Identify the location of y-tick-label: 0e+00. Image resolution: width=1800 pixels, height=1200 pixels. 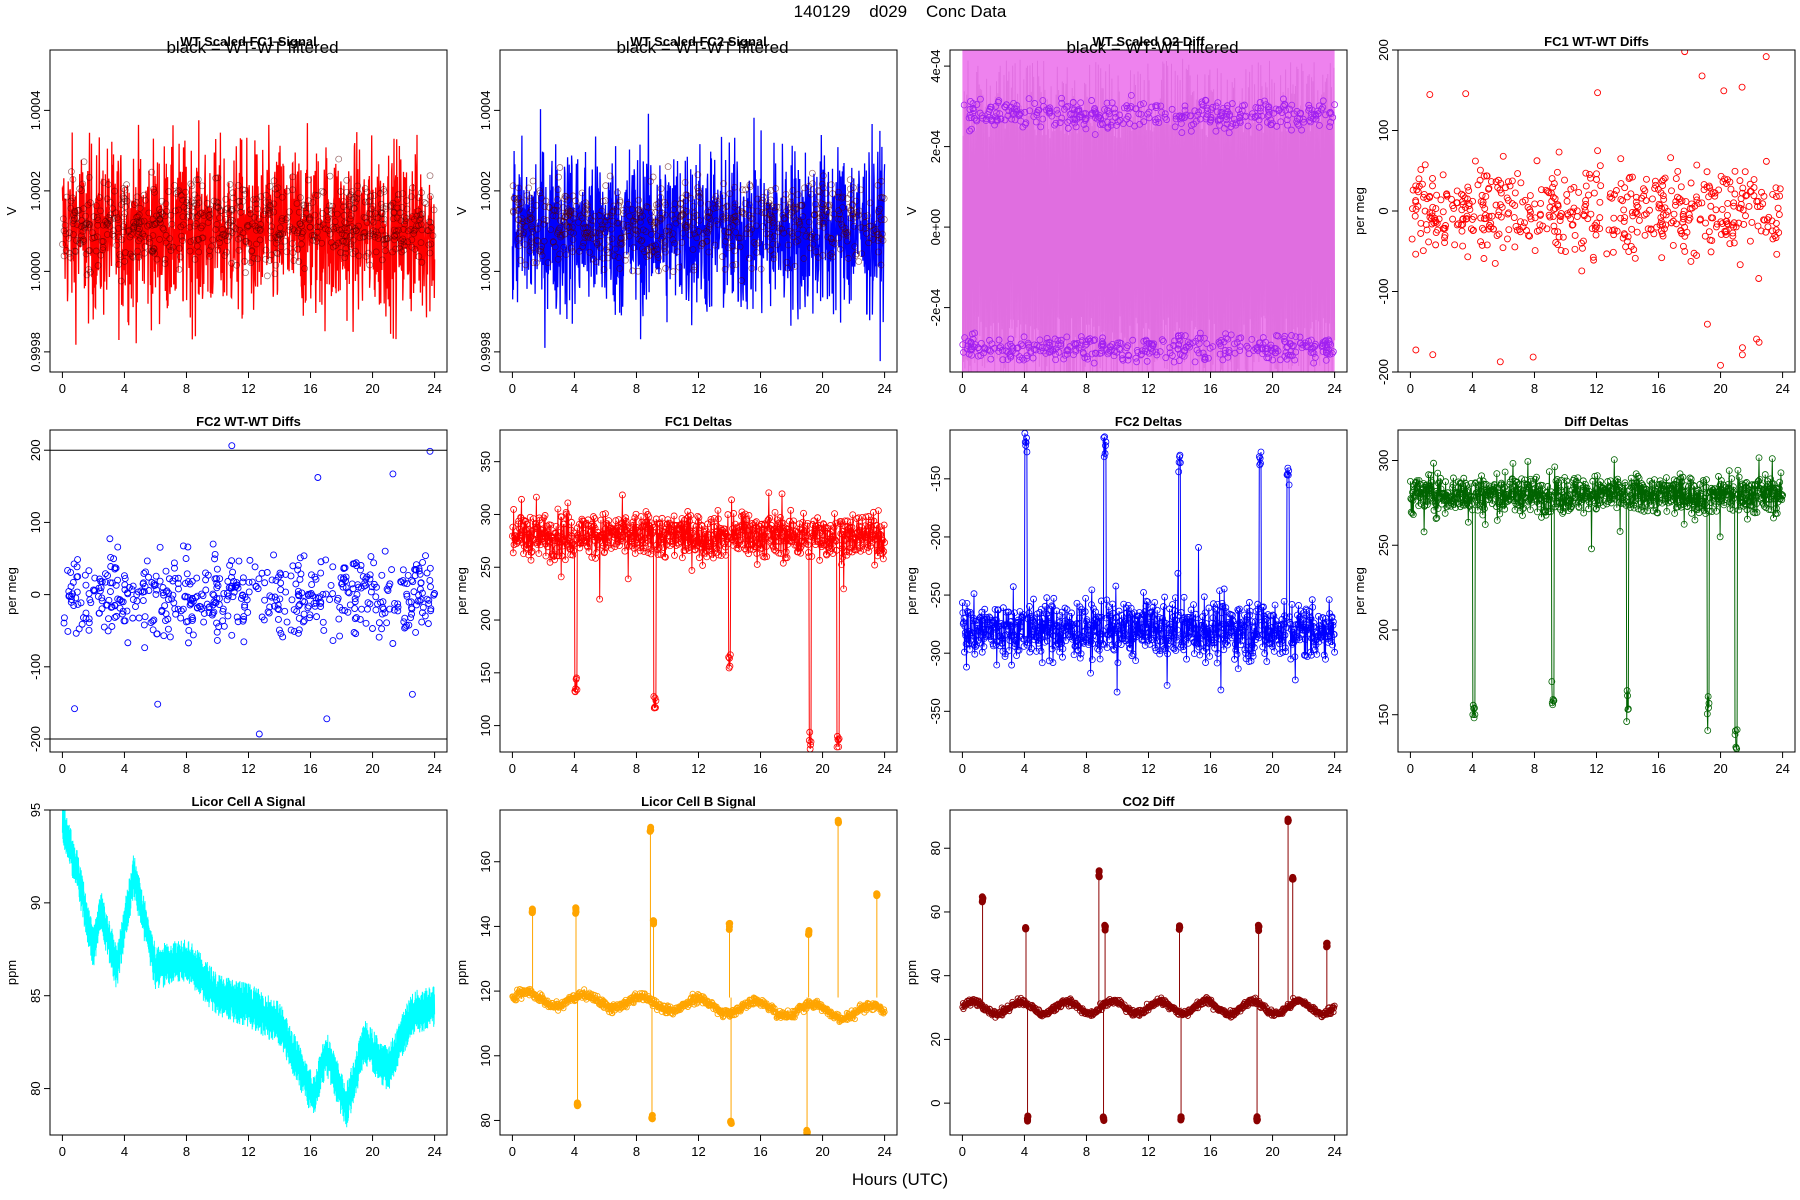
(935, 227).